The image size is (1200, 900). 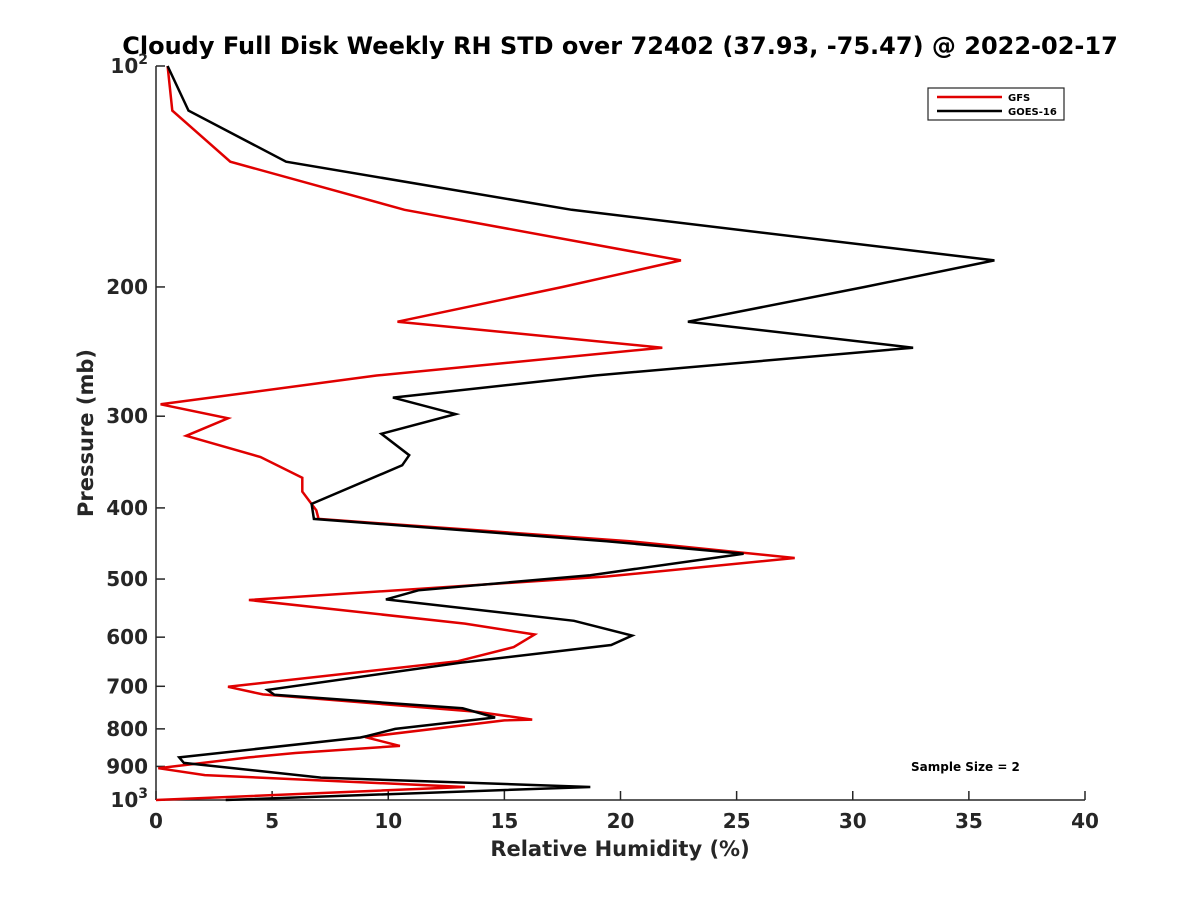 What do you see at coordinates (969, 821) in the screenshot?
I see `x-tick-label: 35` at bounding box center [969, 821].